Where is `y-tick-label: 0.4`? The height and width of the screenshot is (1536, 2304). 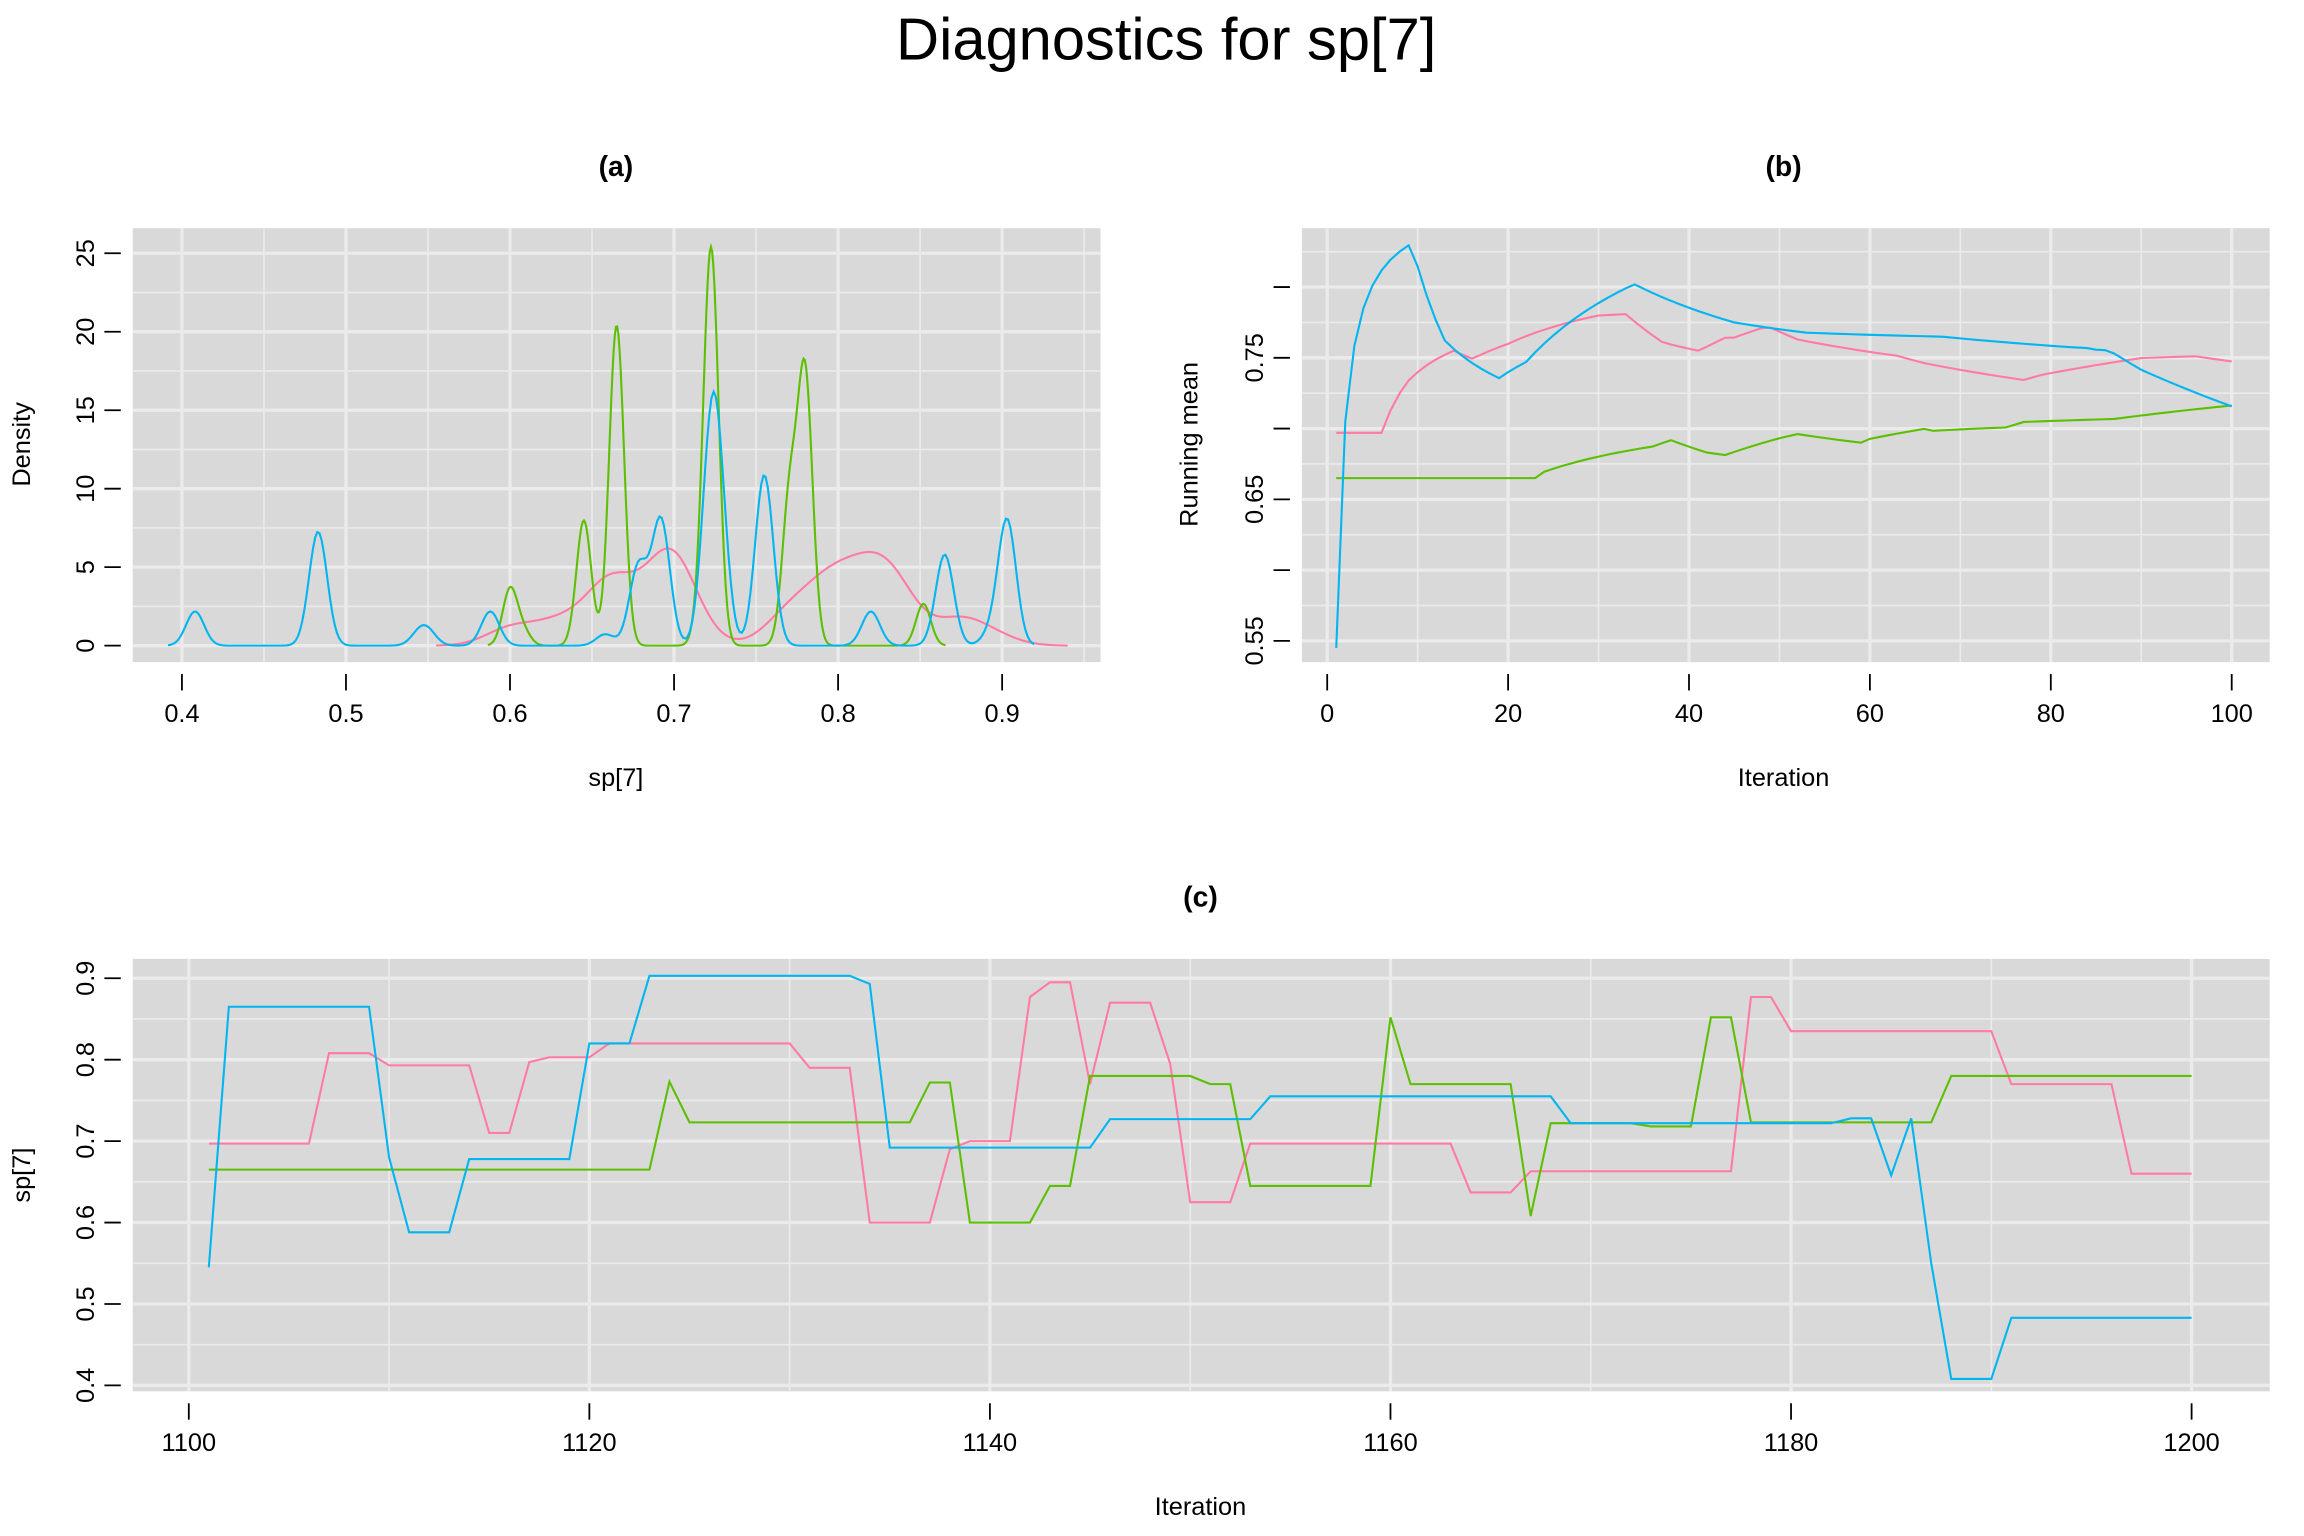 y-tick-label: 0.4 is located at coordinates (86, 1385).